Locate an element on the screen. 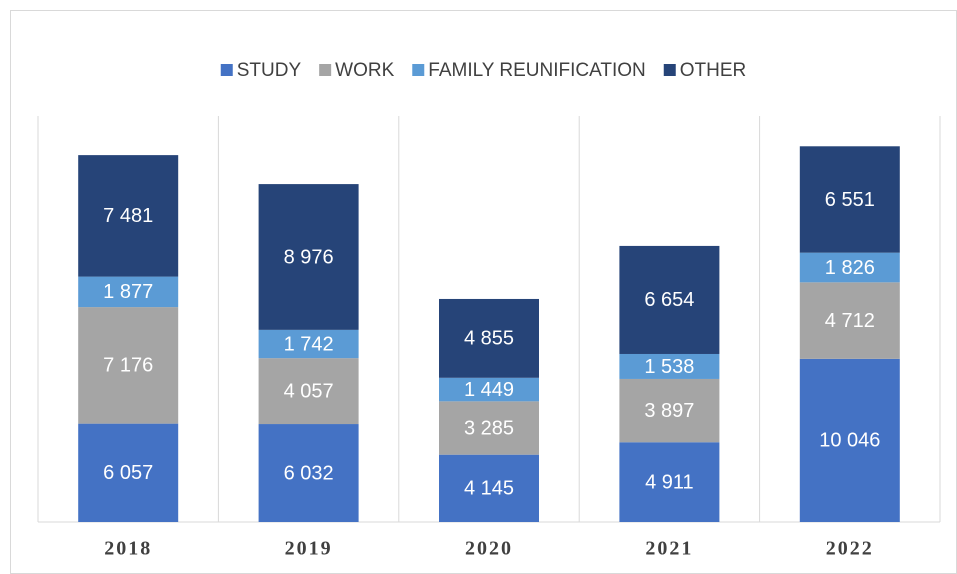 The height and width of the screenshot is (574, 957). legend-label: STUDY is located at coordinates (269, 70).